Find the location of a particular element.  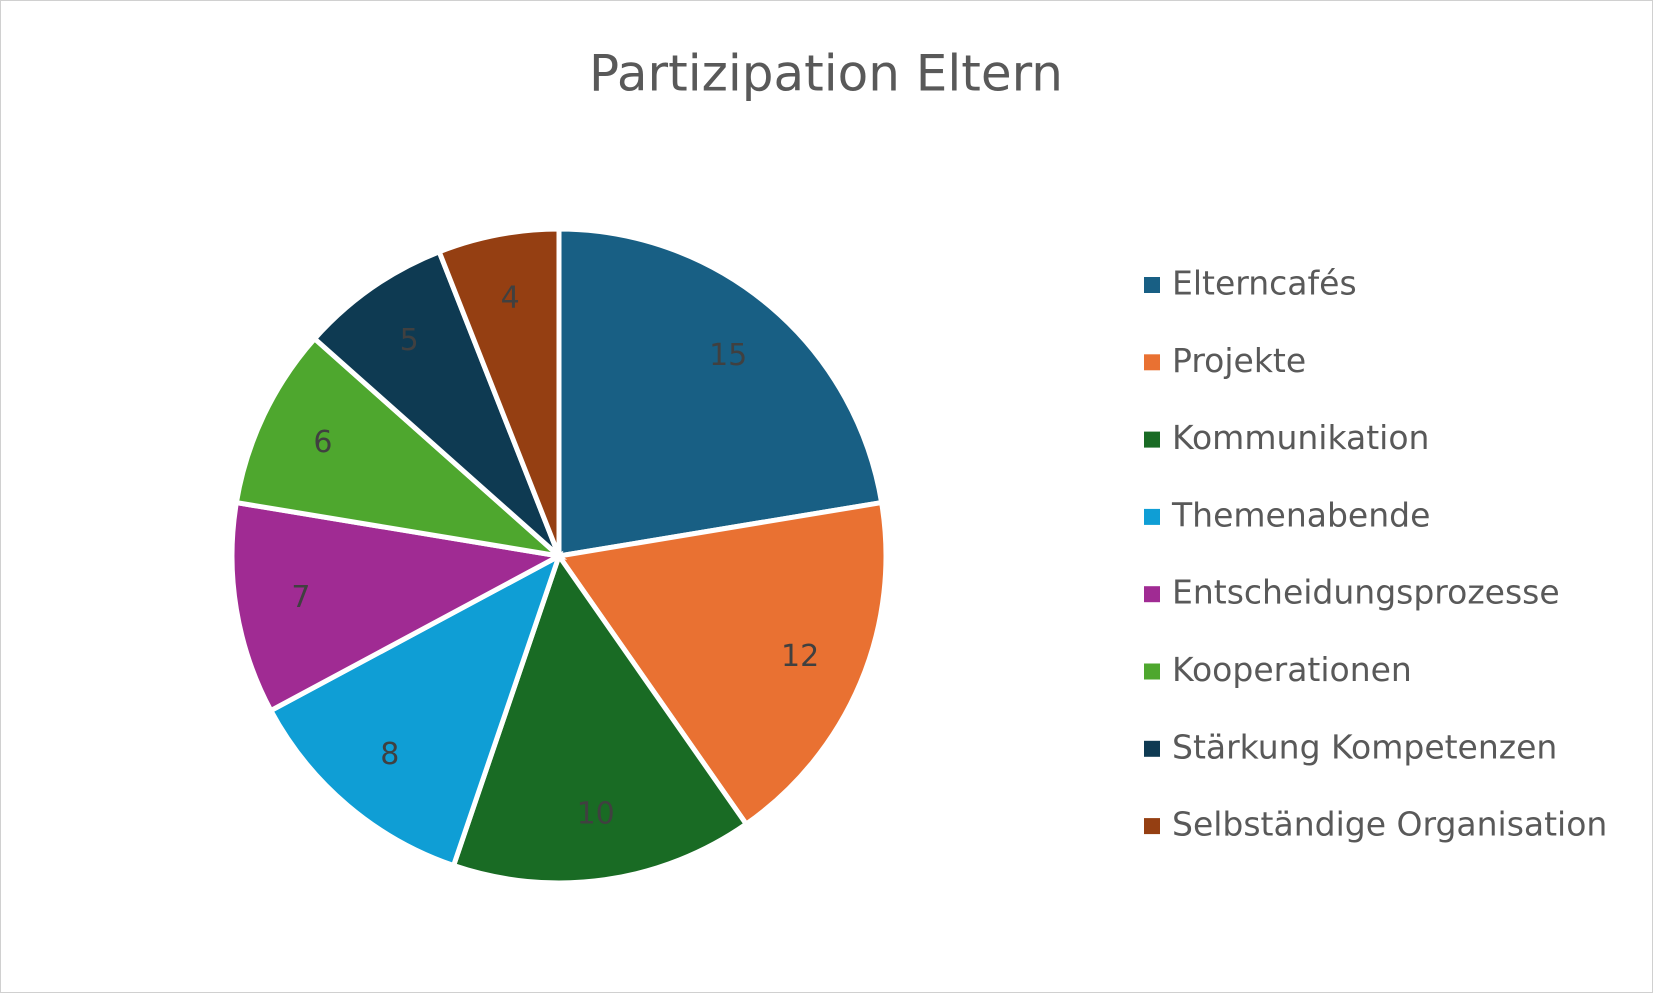

legend-label: Stärkung Kompetenzen is located at coordinates (1364, 746).